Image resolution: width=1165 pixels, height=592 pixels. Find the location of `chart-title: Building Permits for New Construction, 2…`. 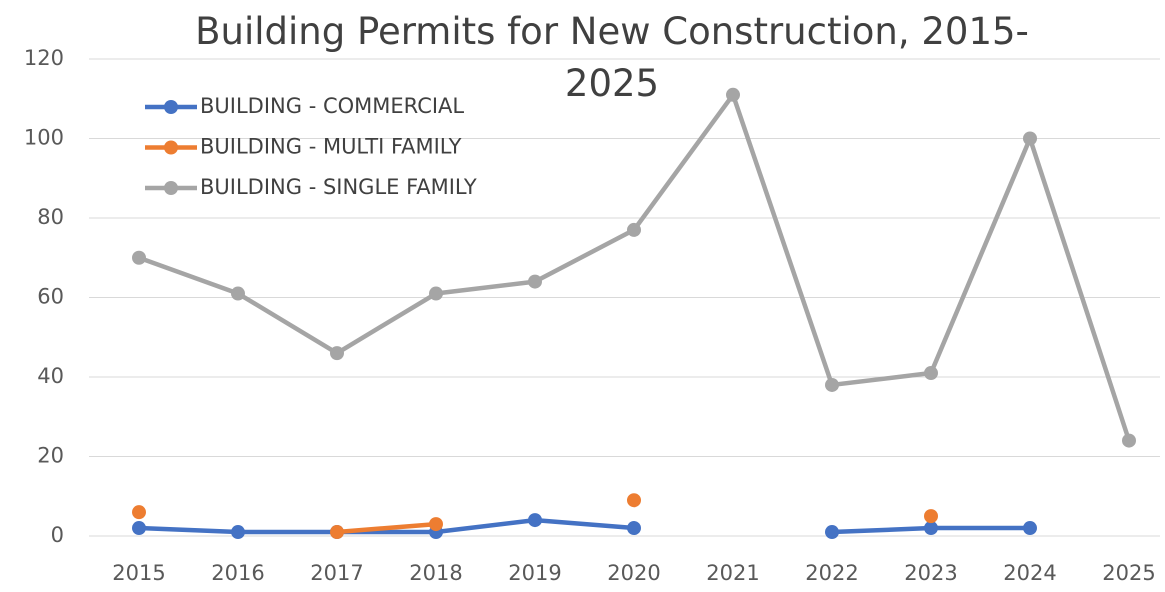

chart-title: Building Permits for New Construction, 2… is located at coordinates (612, 57).